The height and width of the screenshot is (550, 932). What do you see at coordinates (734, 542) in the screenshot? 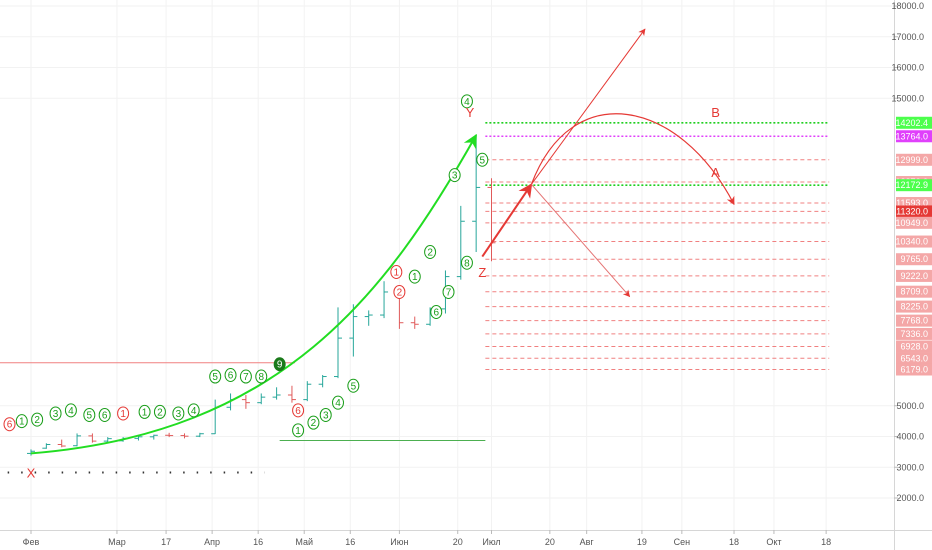
I see `time-tick-label: 18` at bounding box center [734, 542].